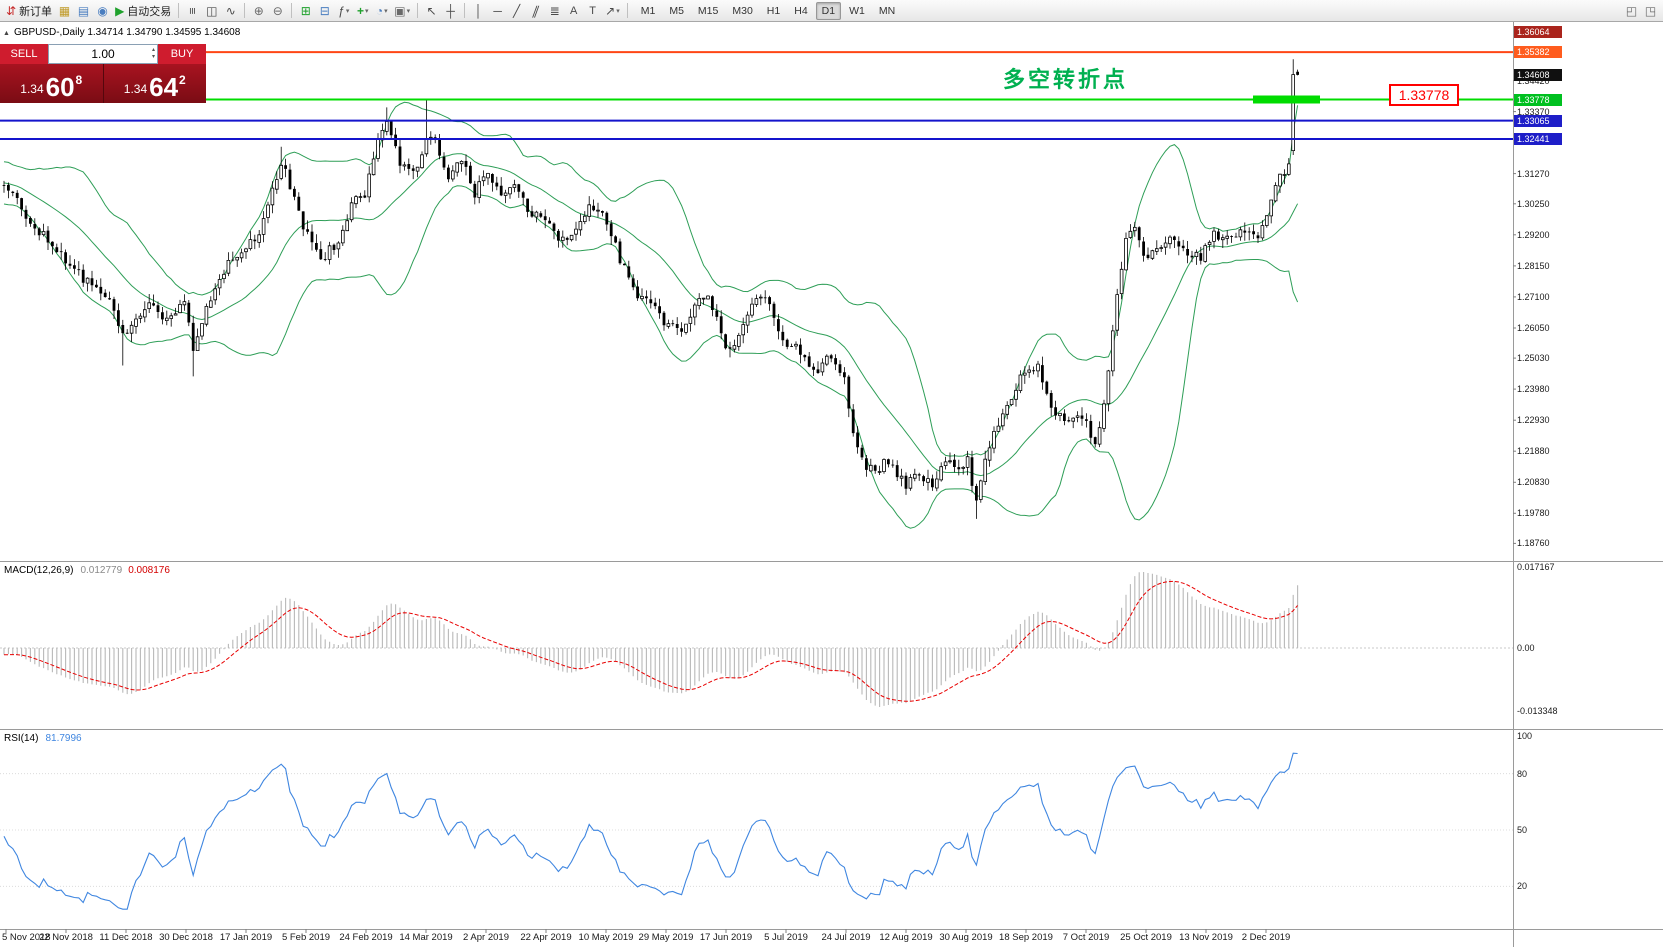 Image resolution: width=1663 pixels, height=947 pixels. Describe the element at coordinates (36, 11) in the screenshot. I see `new-order-label: 新订单` at that location.